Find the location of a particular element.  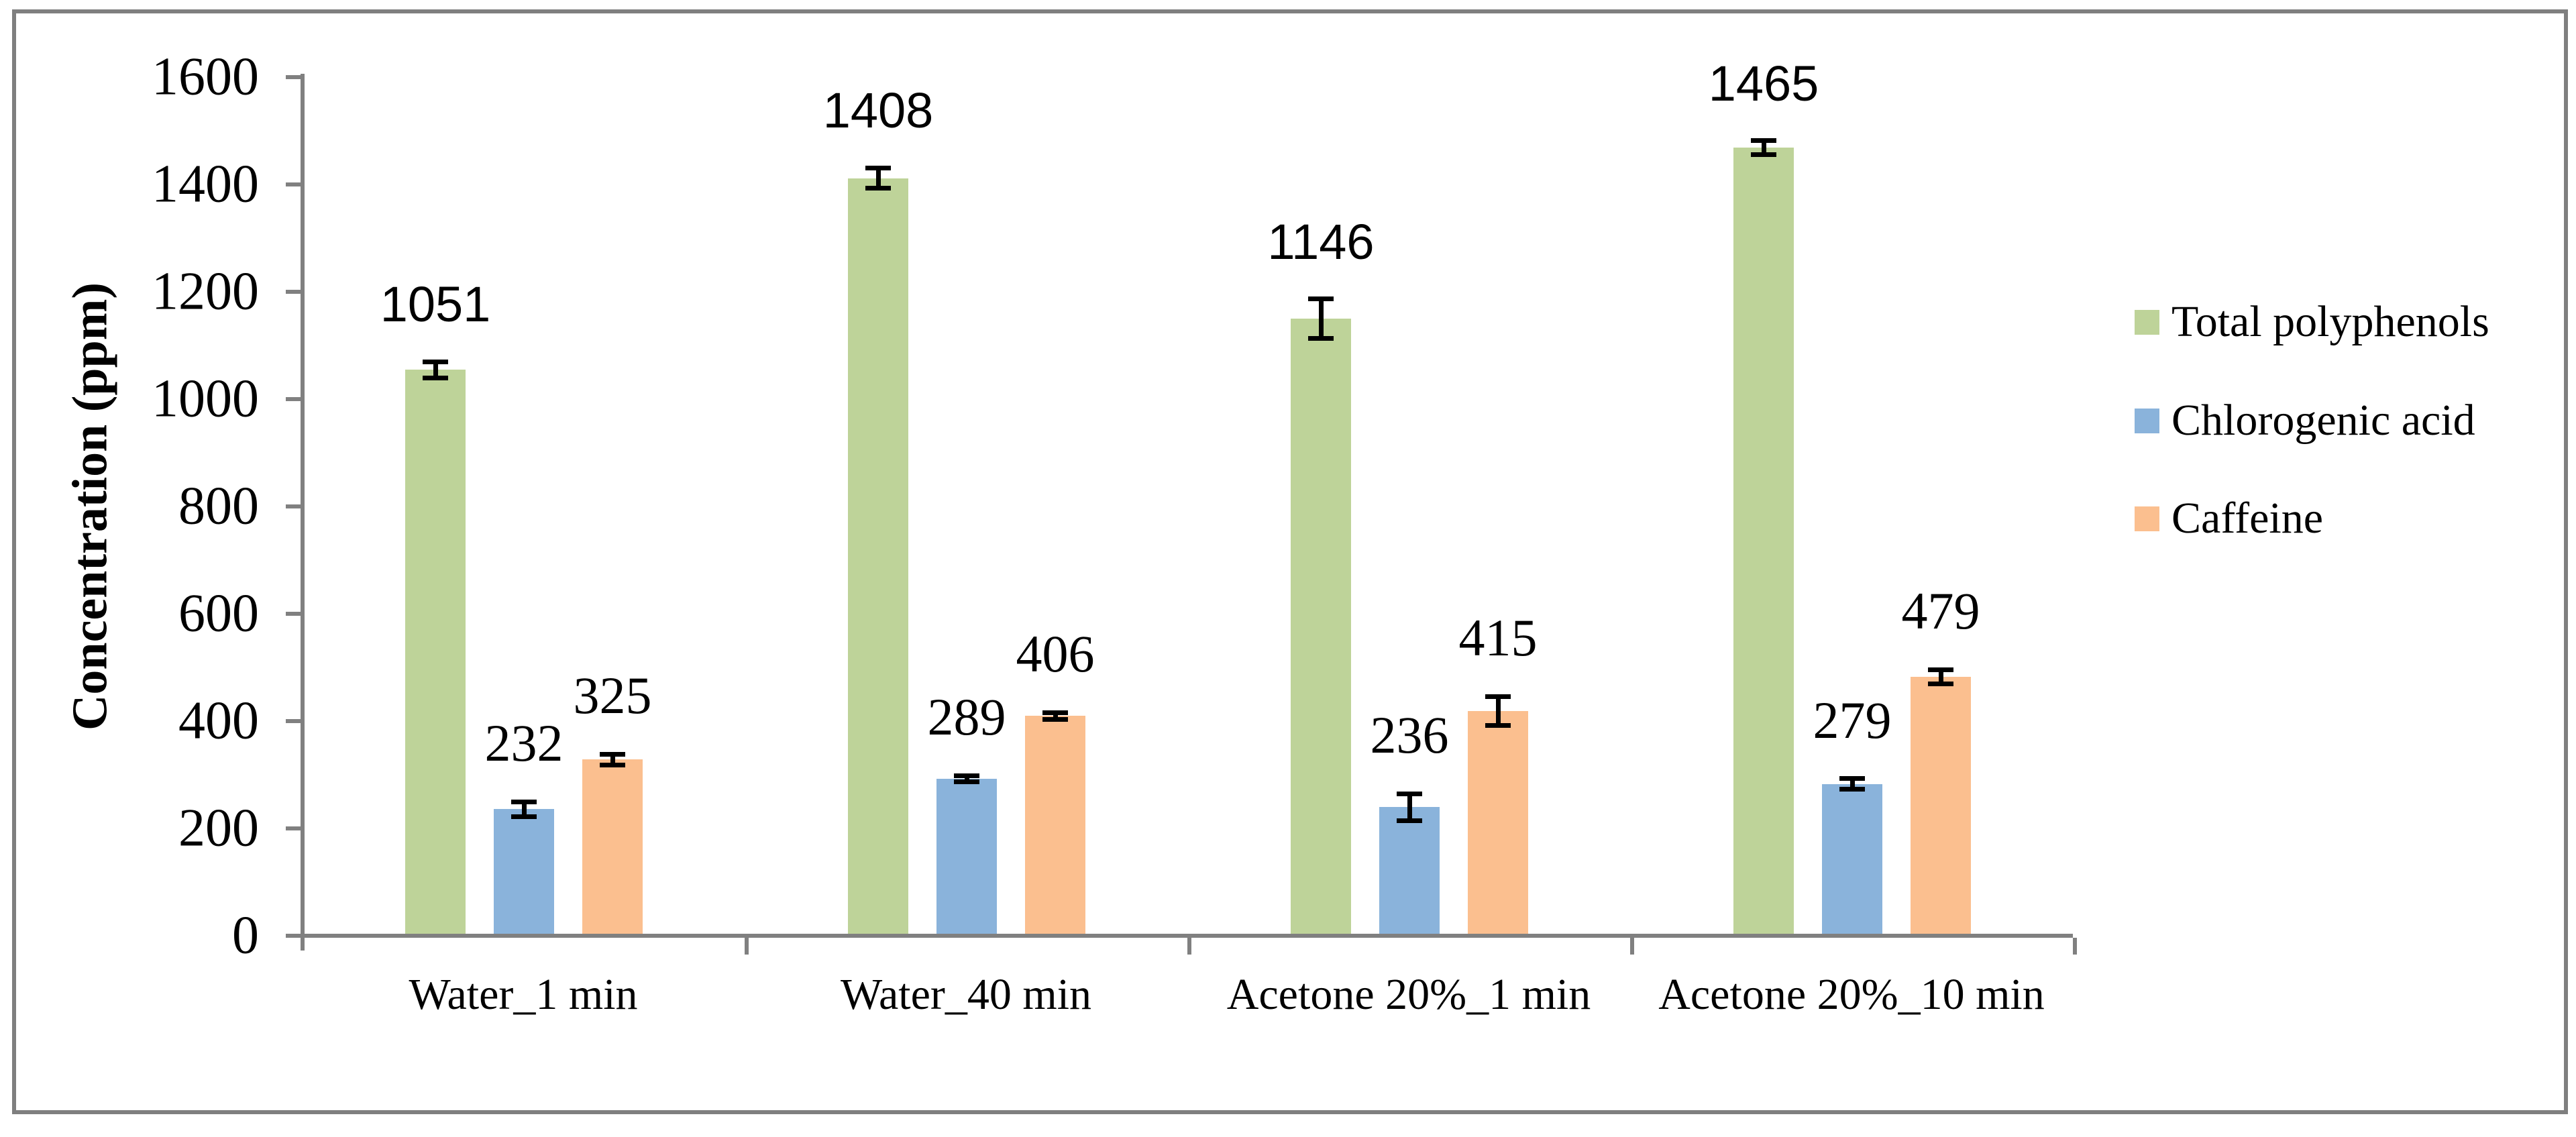

y-axis-tick-label: 800 is located at coordinates (218, 506).